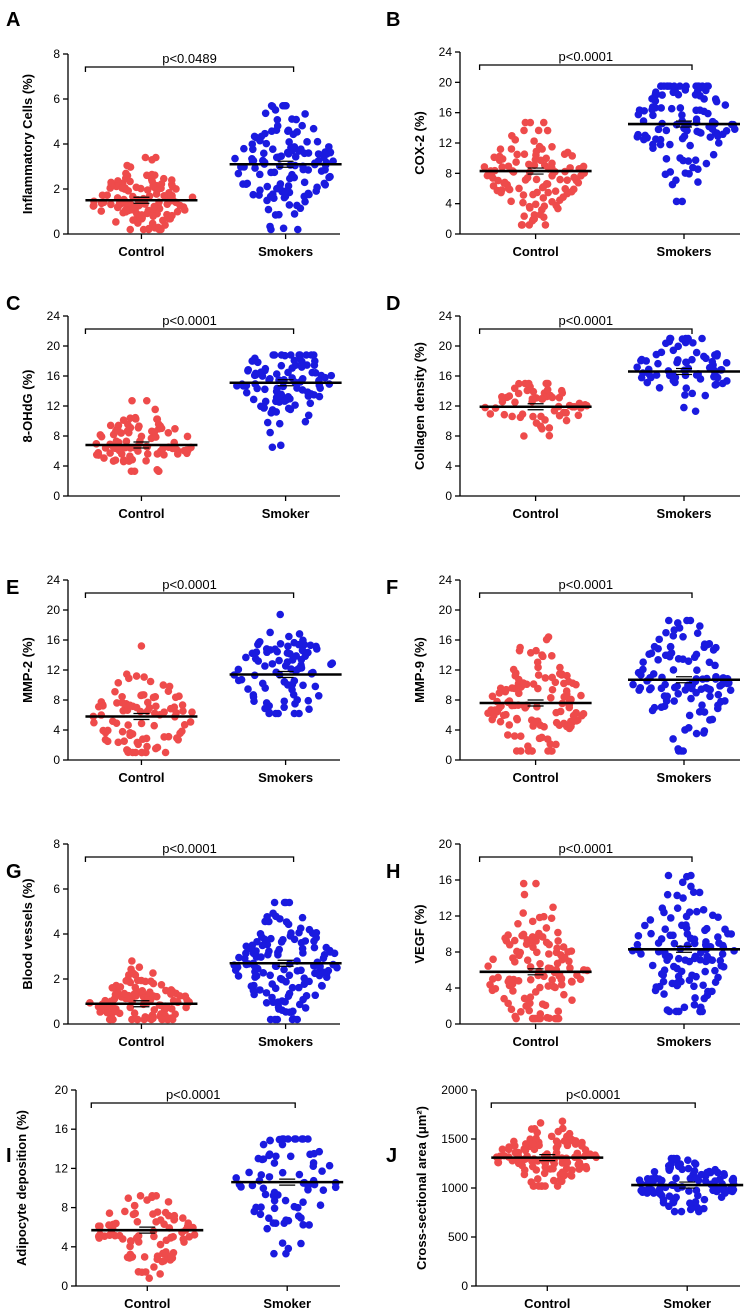  I want to click on panel-letter: C, so click(13, 304).